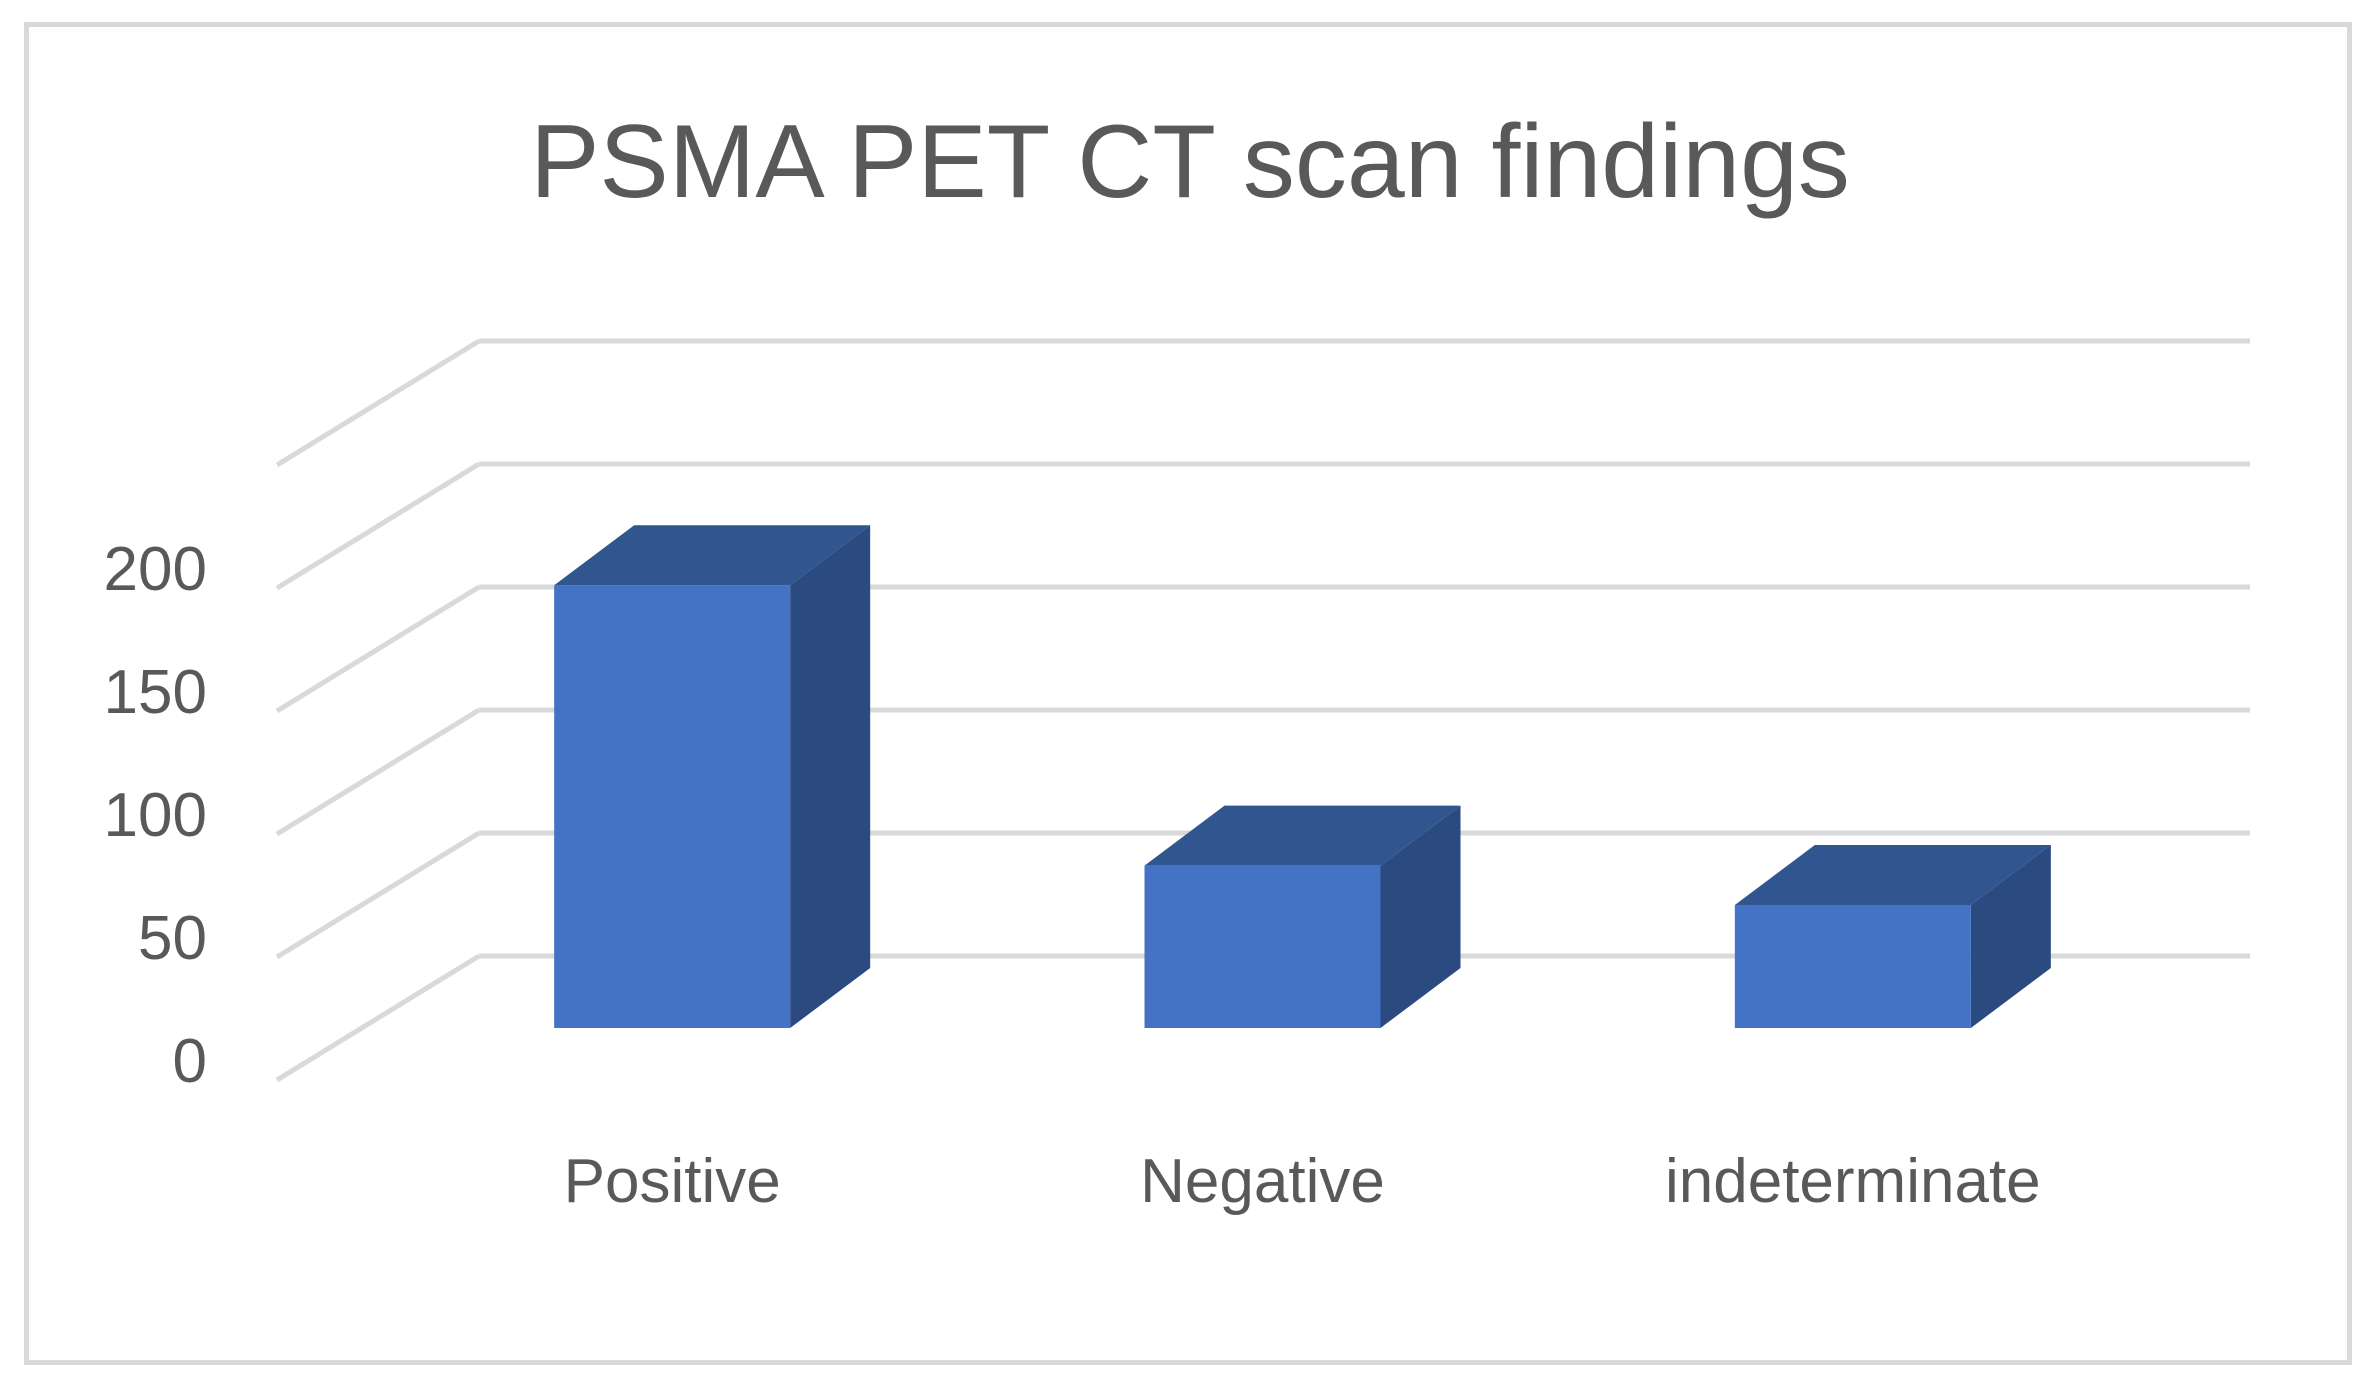 The width and height of the screenshot is (2380, 1393). What do you see at coordinates (1262, 1181) in the screenshot?
I see `x-category-label: Negative` at bounding box center [1262, 1181].